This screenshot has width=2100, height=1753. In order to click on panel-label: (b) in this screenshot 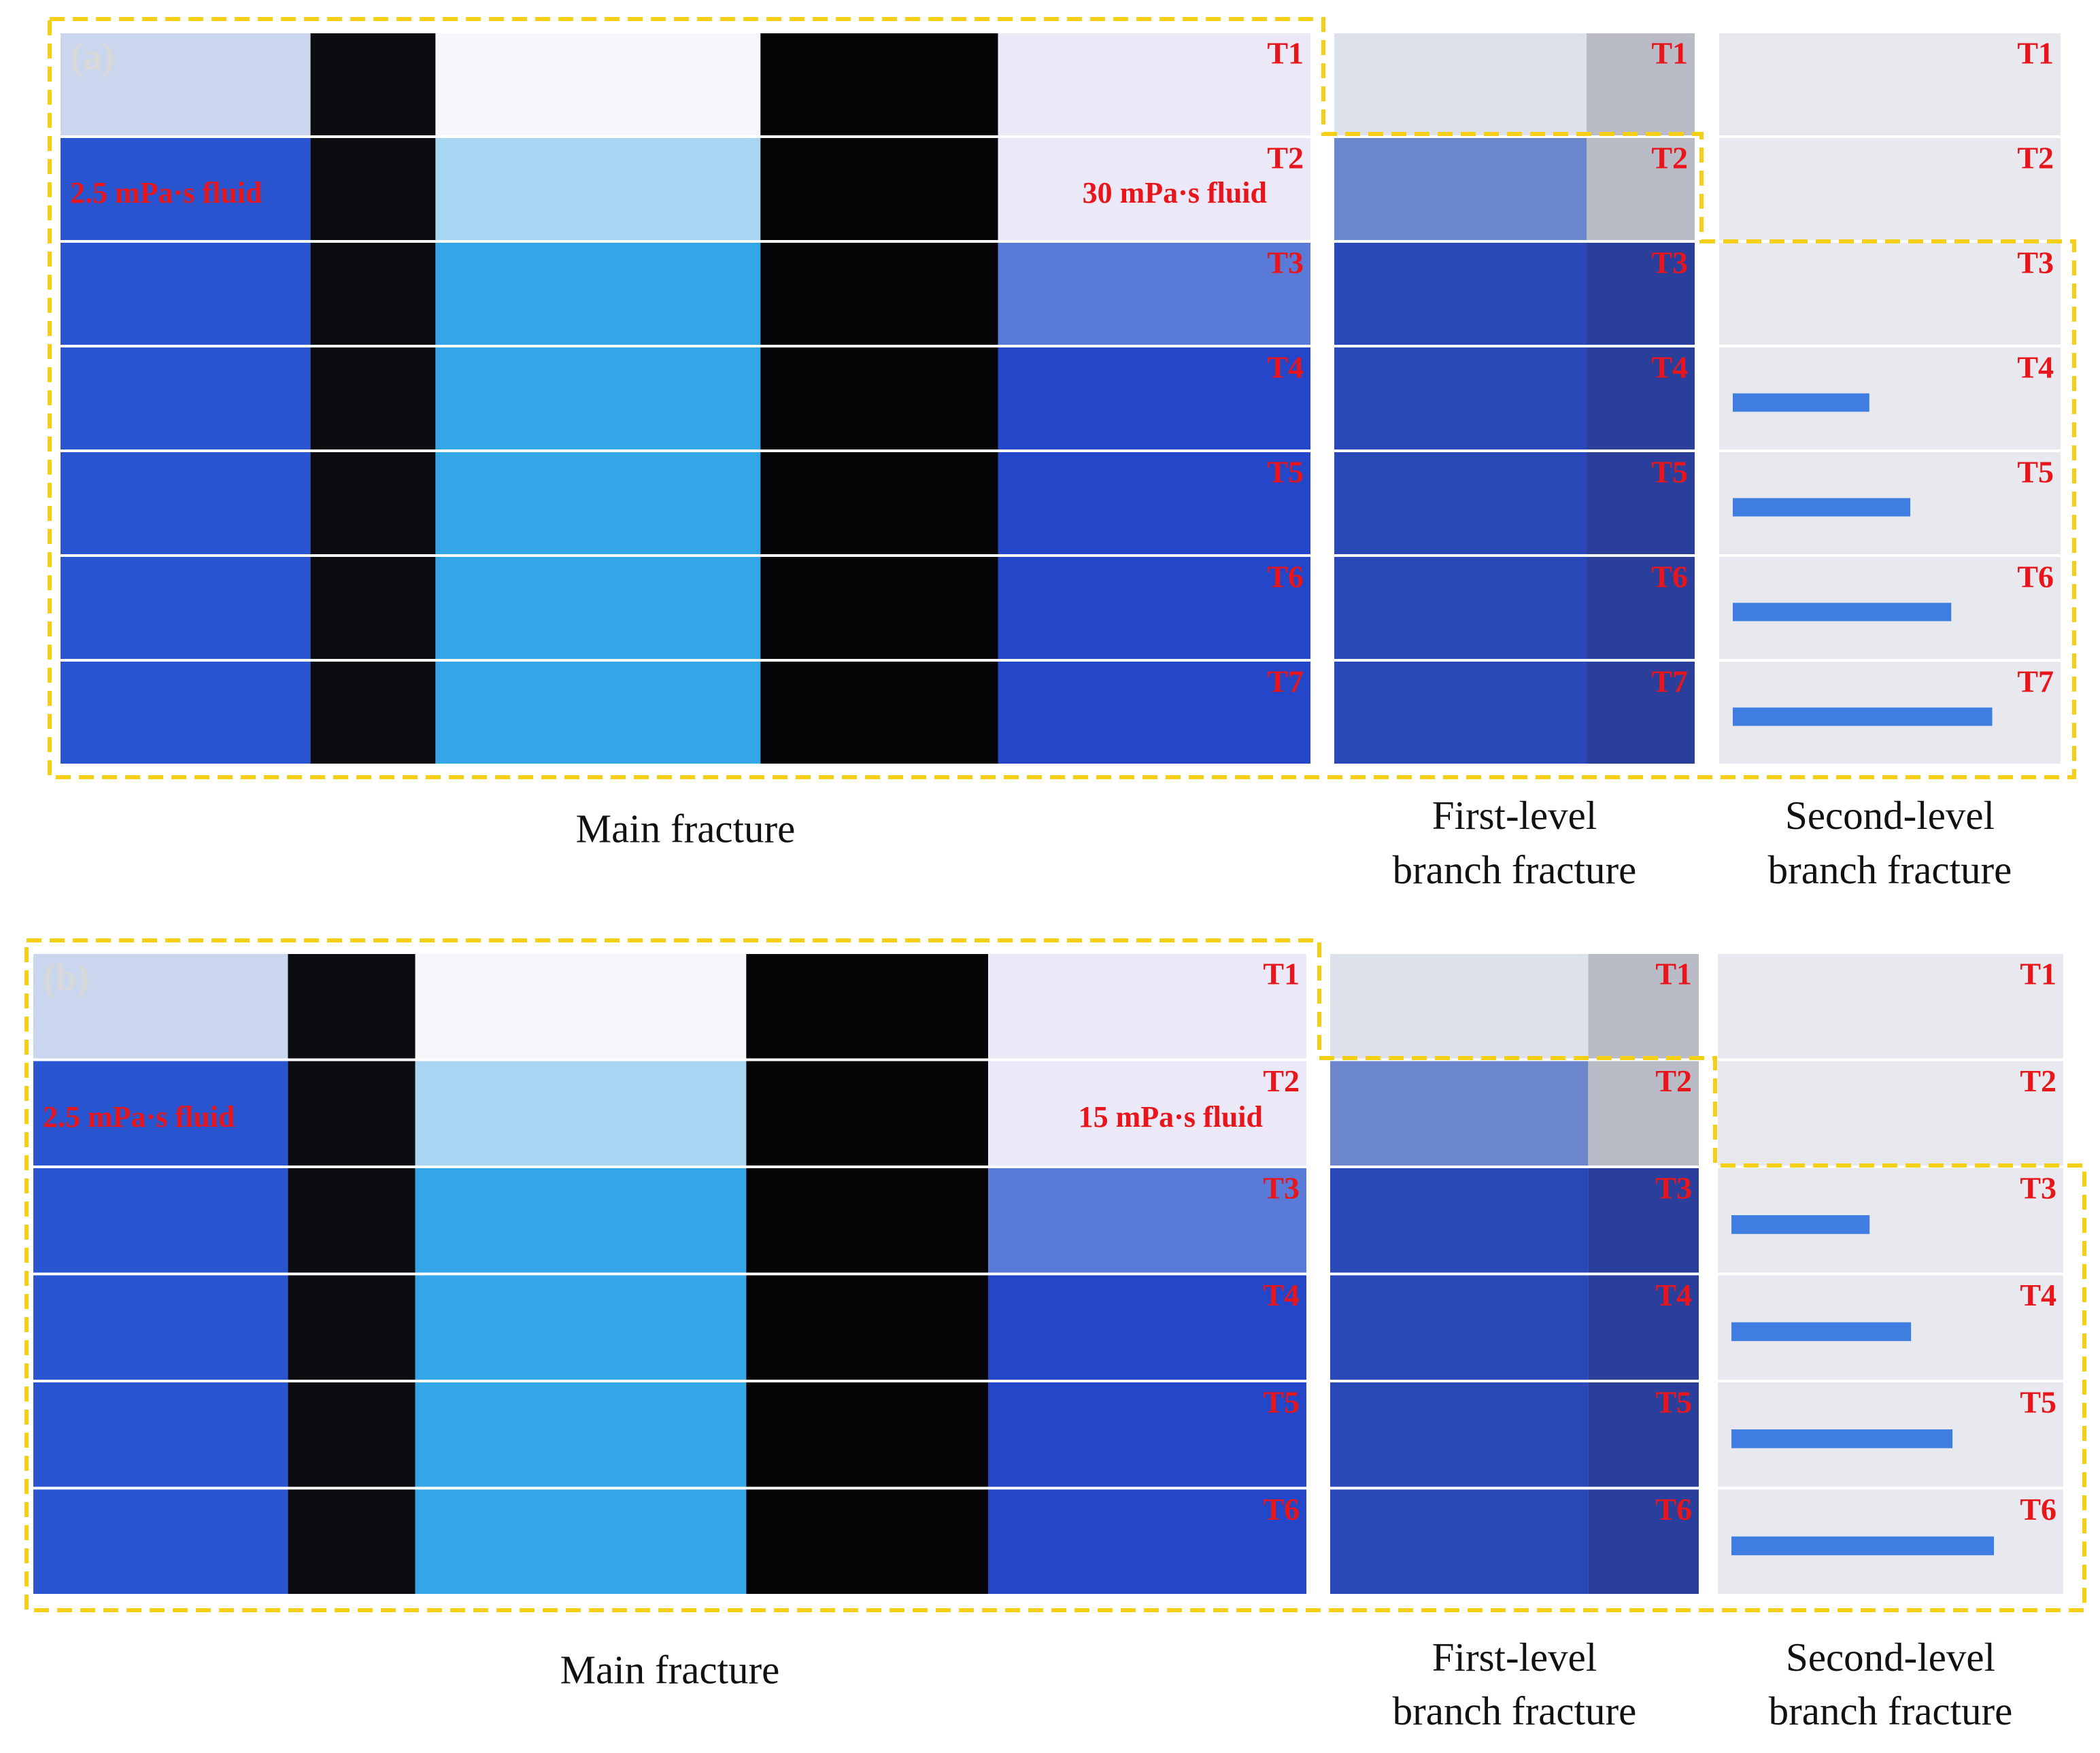, I will do `click(66, 978)`.